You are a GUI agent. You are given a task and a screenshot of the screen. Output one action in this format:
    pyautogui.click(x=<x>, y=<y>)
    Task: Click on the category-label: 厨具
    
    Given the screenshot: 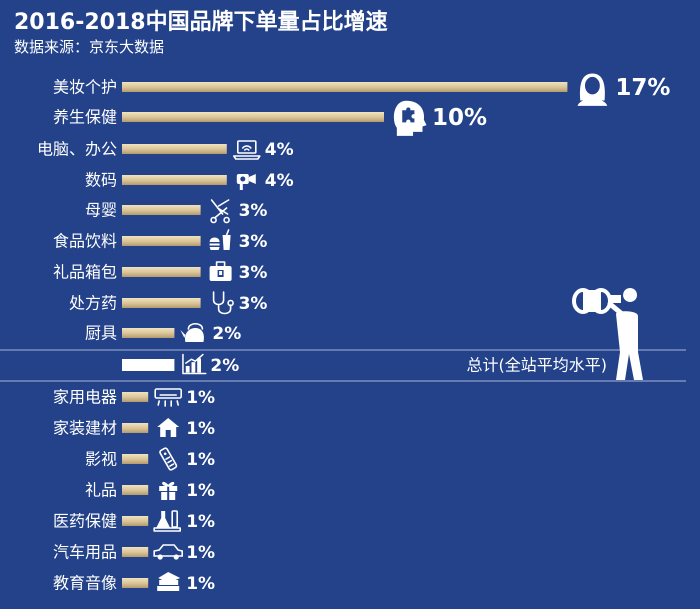 What is the action you would take?
    pyautogui.click(x=101, y=333)
    